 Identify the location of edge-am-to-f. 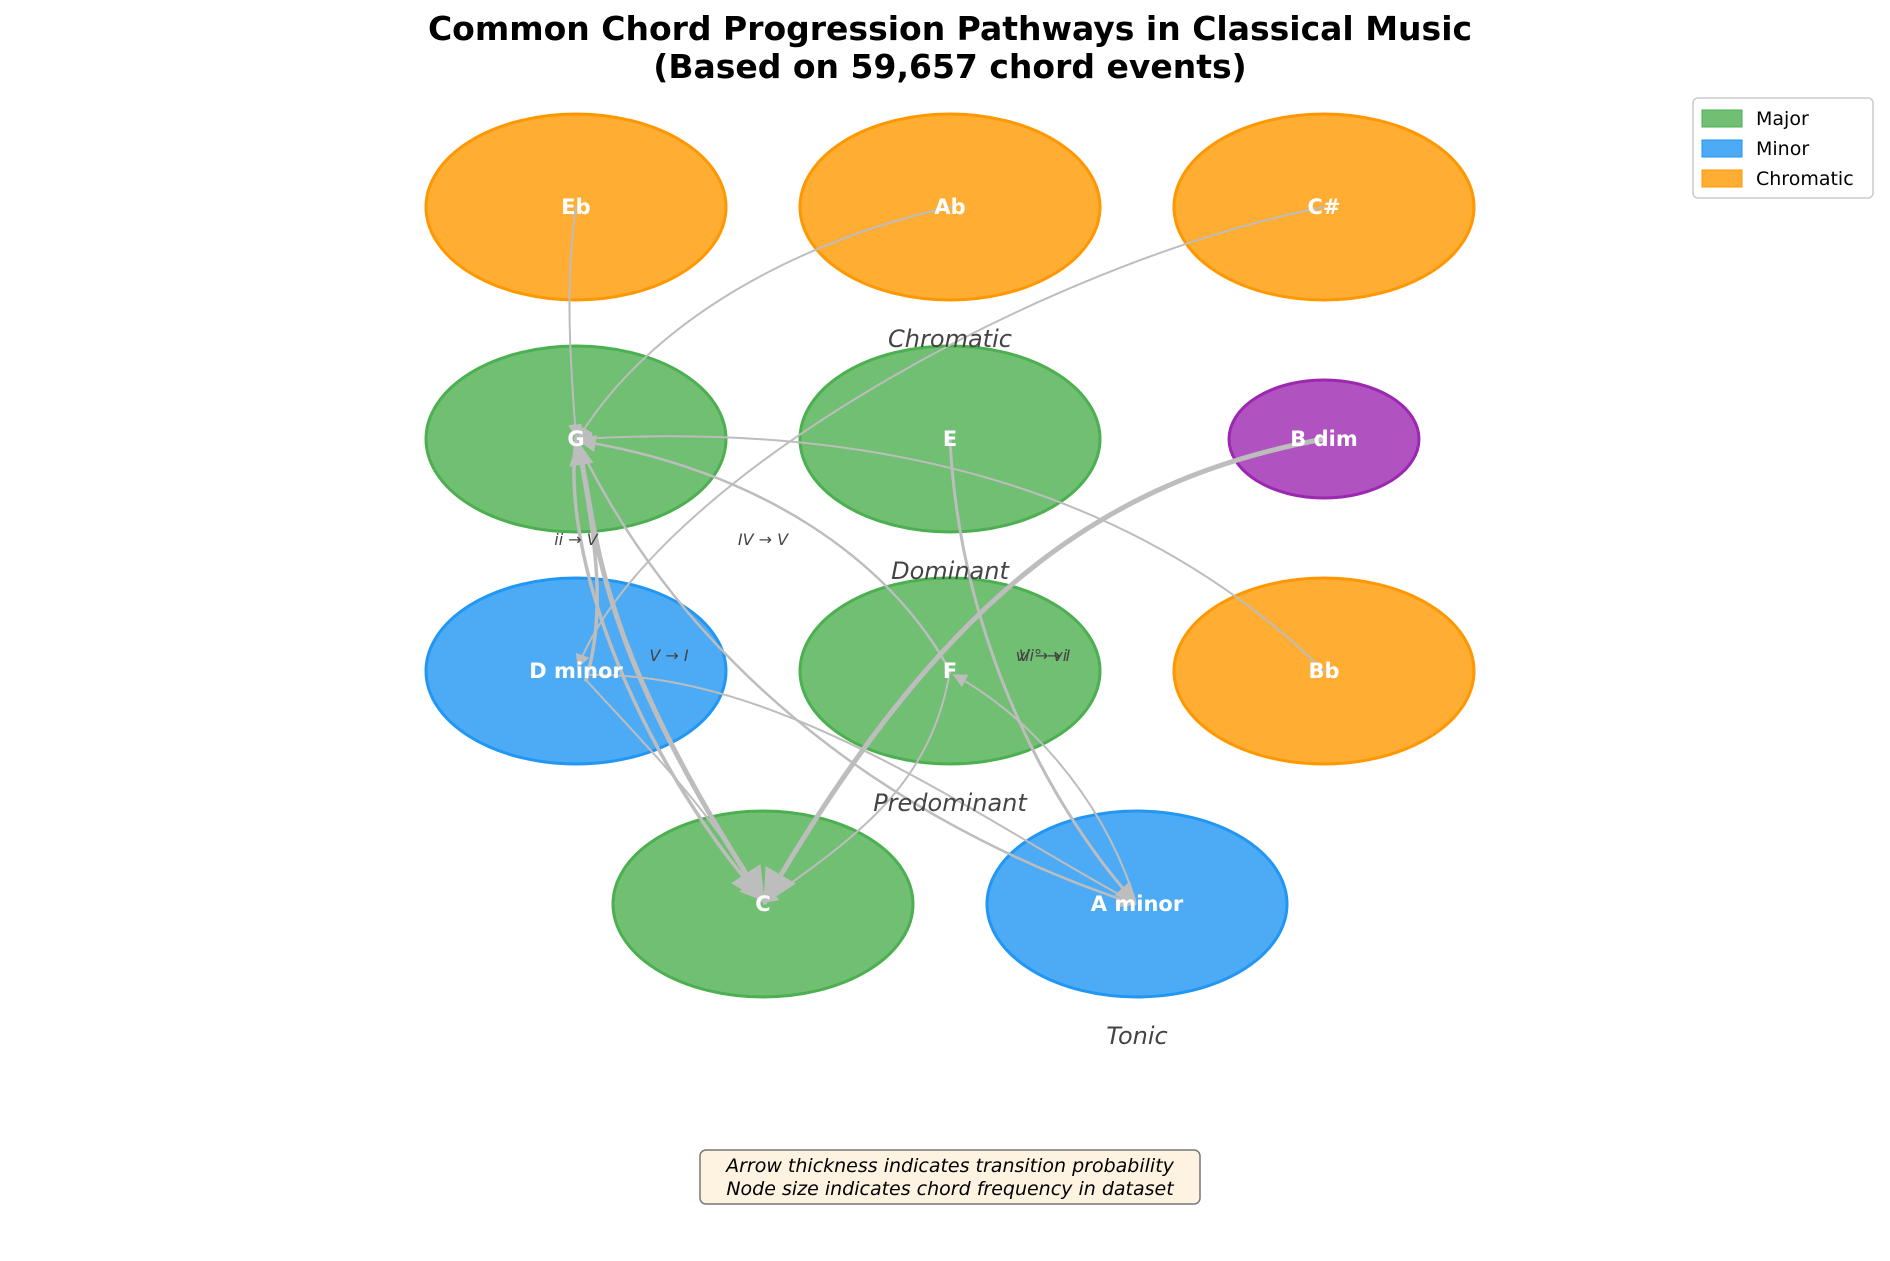
(1044, 787).